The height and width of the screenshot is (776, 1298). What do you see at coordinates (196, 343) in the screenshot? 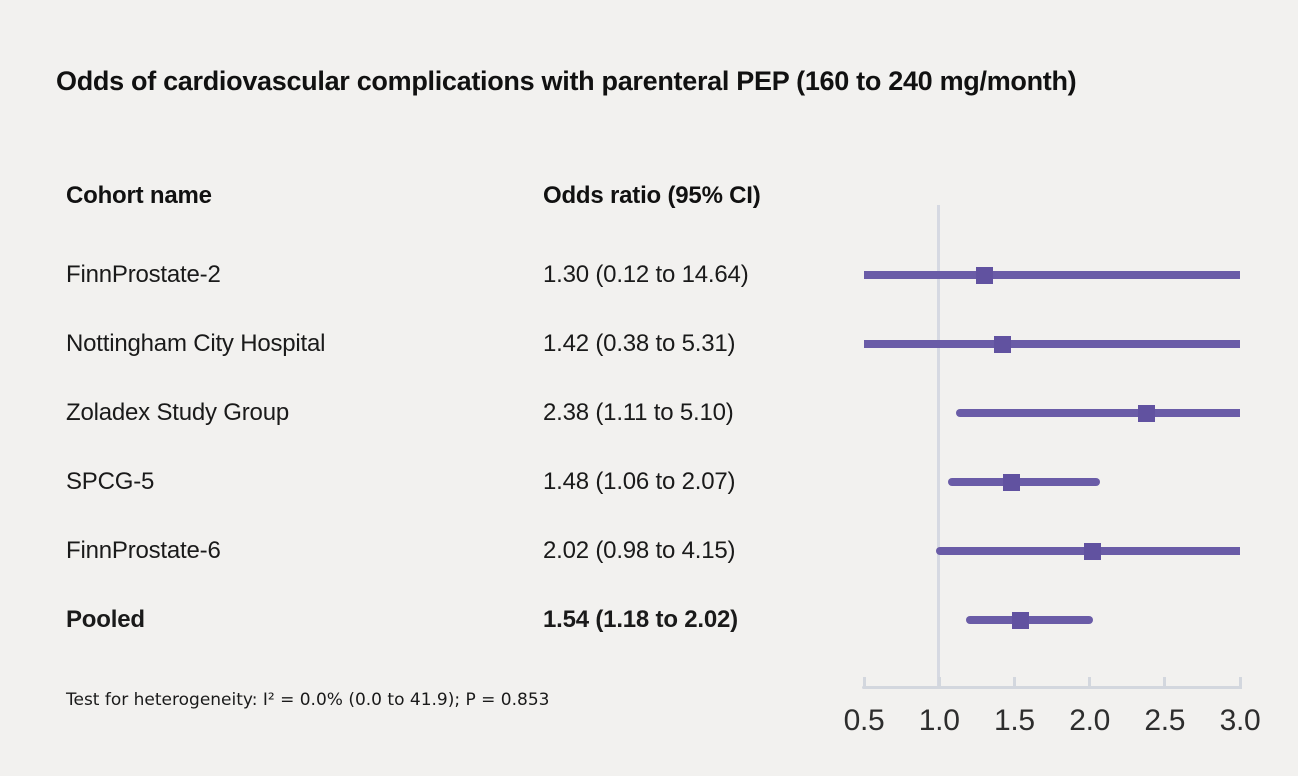
I see `cohort-label: Nottingham City Hospital` at bounding box center [196, 343].